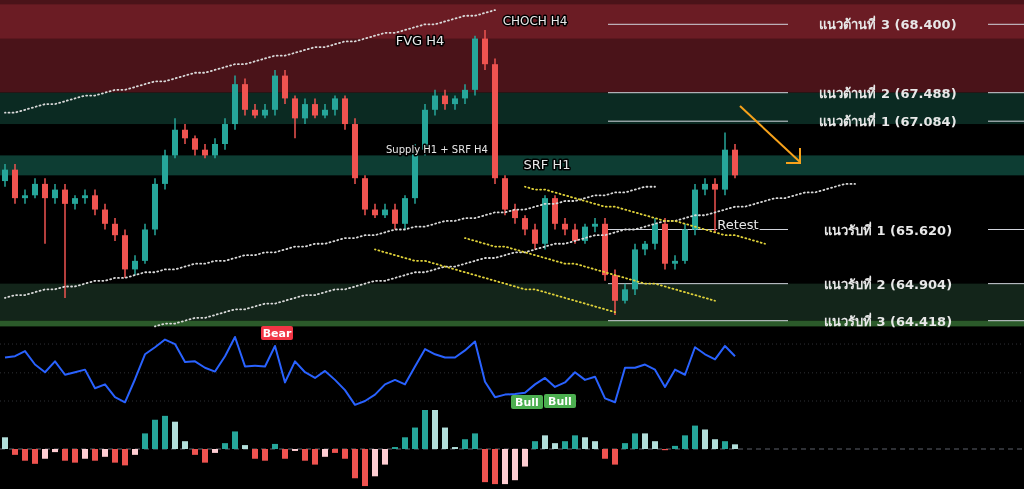 The width and height of the screenshot is (1024, 489). I want to click on ref-line-label: แนวรับที่ 3 (64.418), so click(888, 320).